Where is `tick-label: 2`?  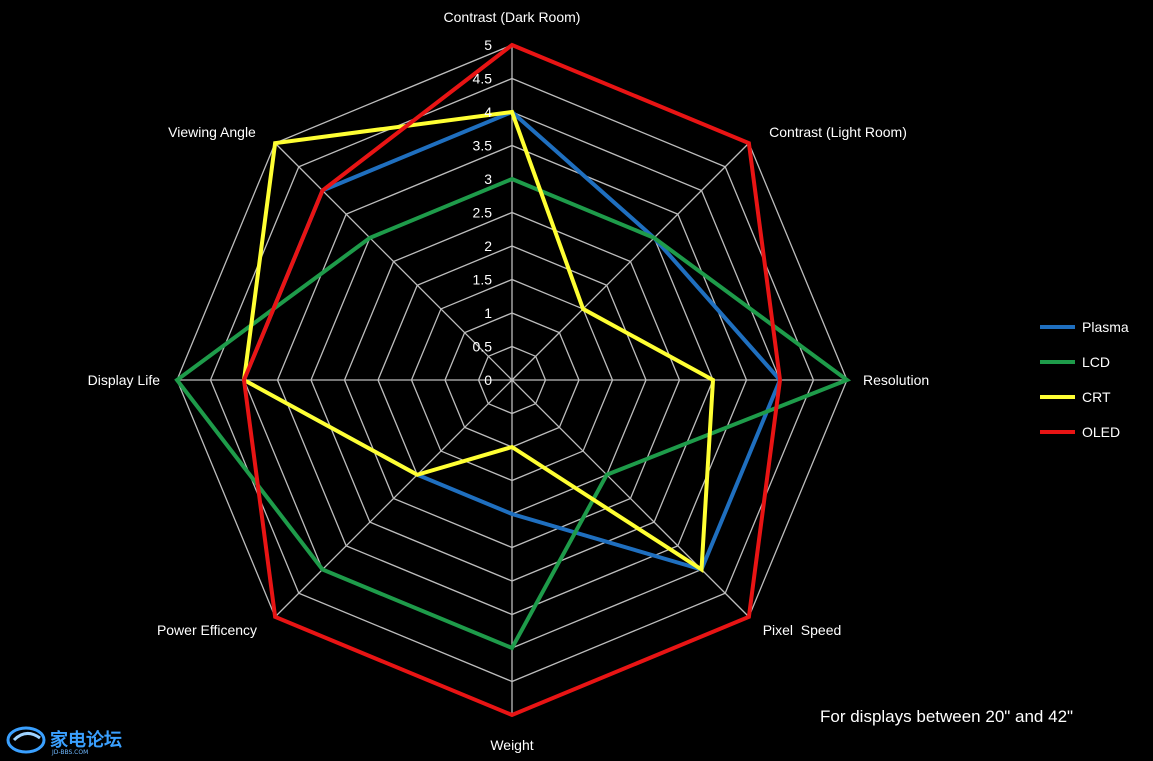
tick-label: 2 is located at coordinates (488, 246).